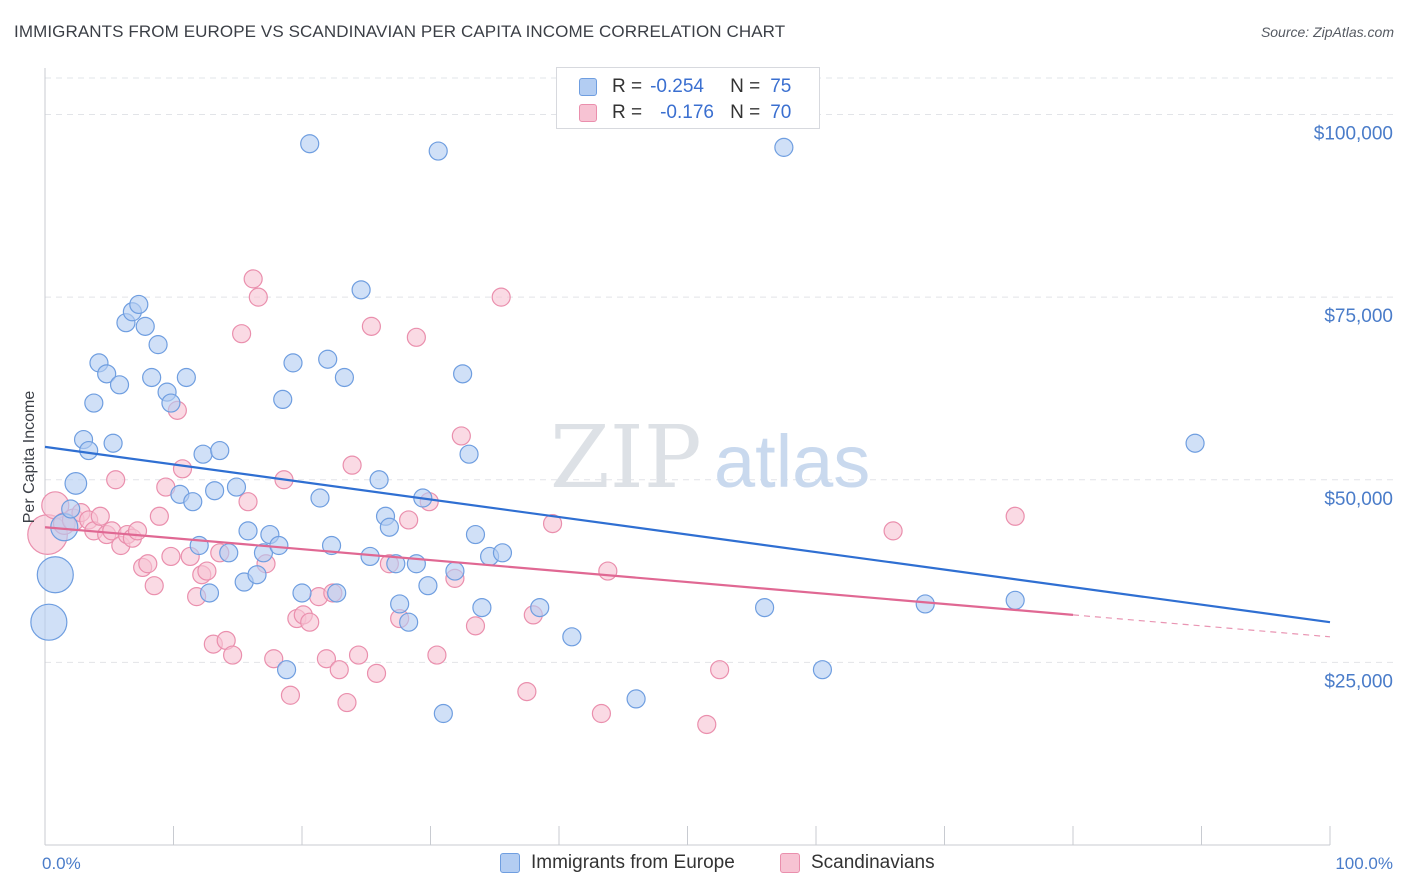  I want to click on stats-legend: R = -0.254 N = 75 R = -0.176 N = 70, so click(688, 98).